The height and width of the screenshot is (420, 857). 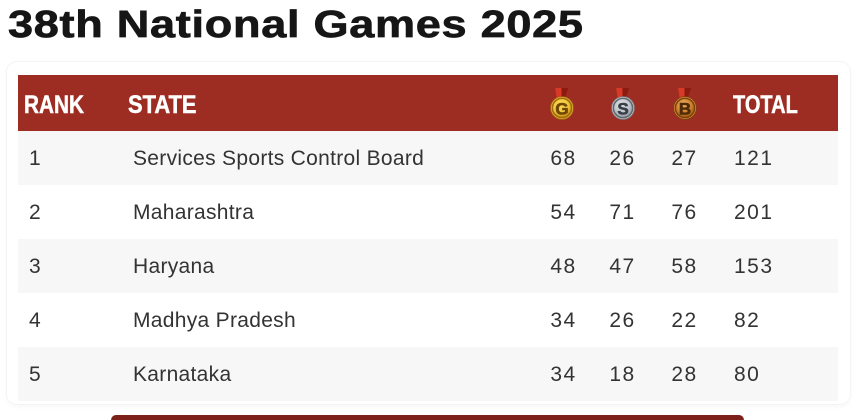 What do you see at coordinates (561, 109) in the screenshot?
I see `svg-text: G` at bounding box center [561, 109].